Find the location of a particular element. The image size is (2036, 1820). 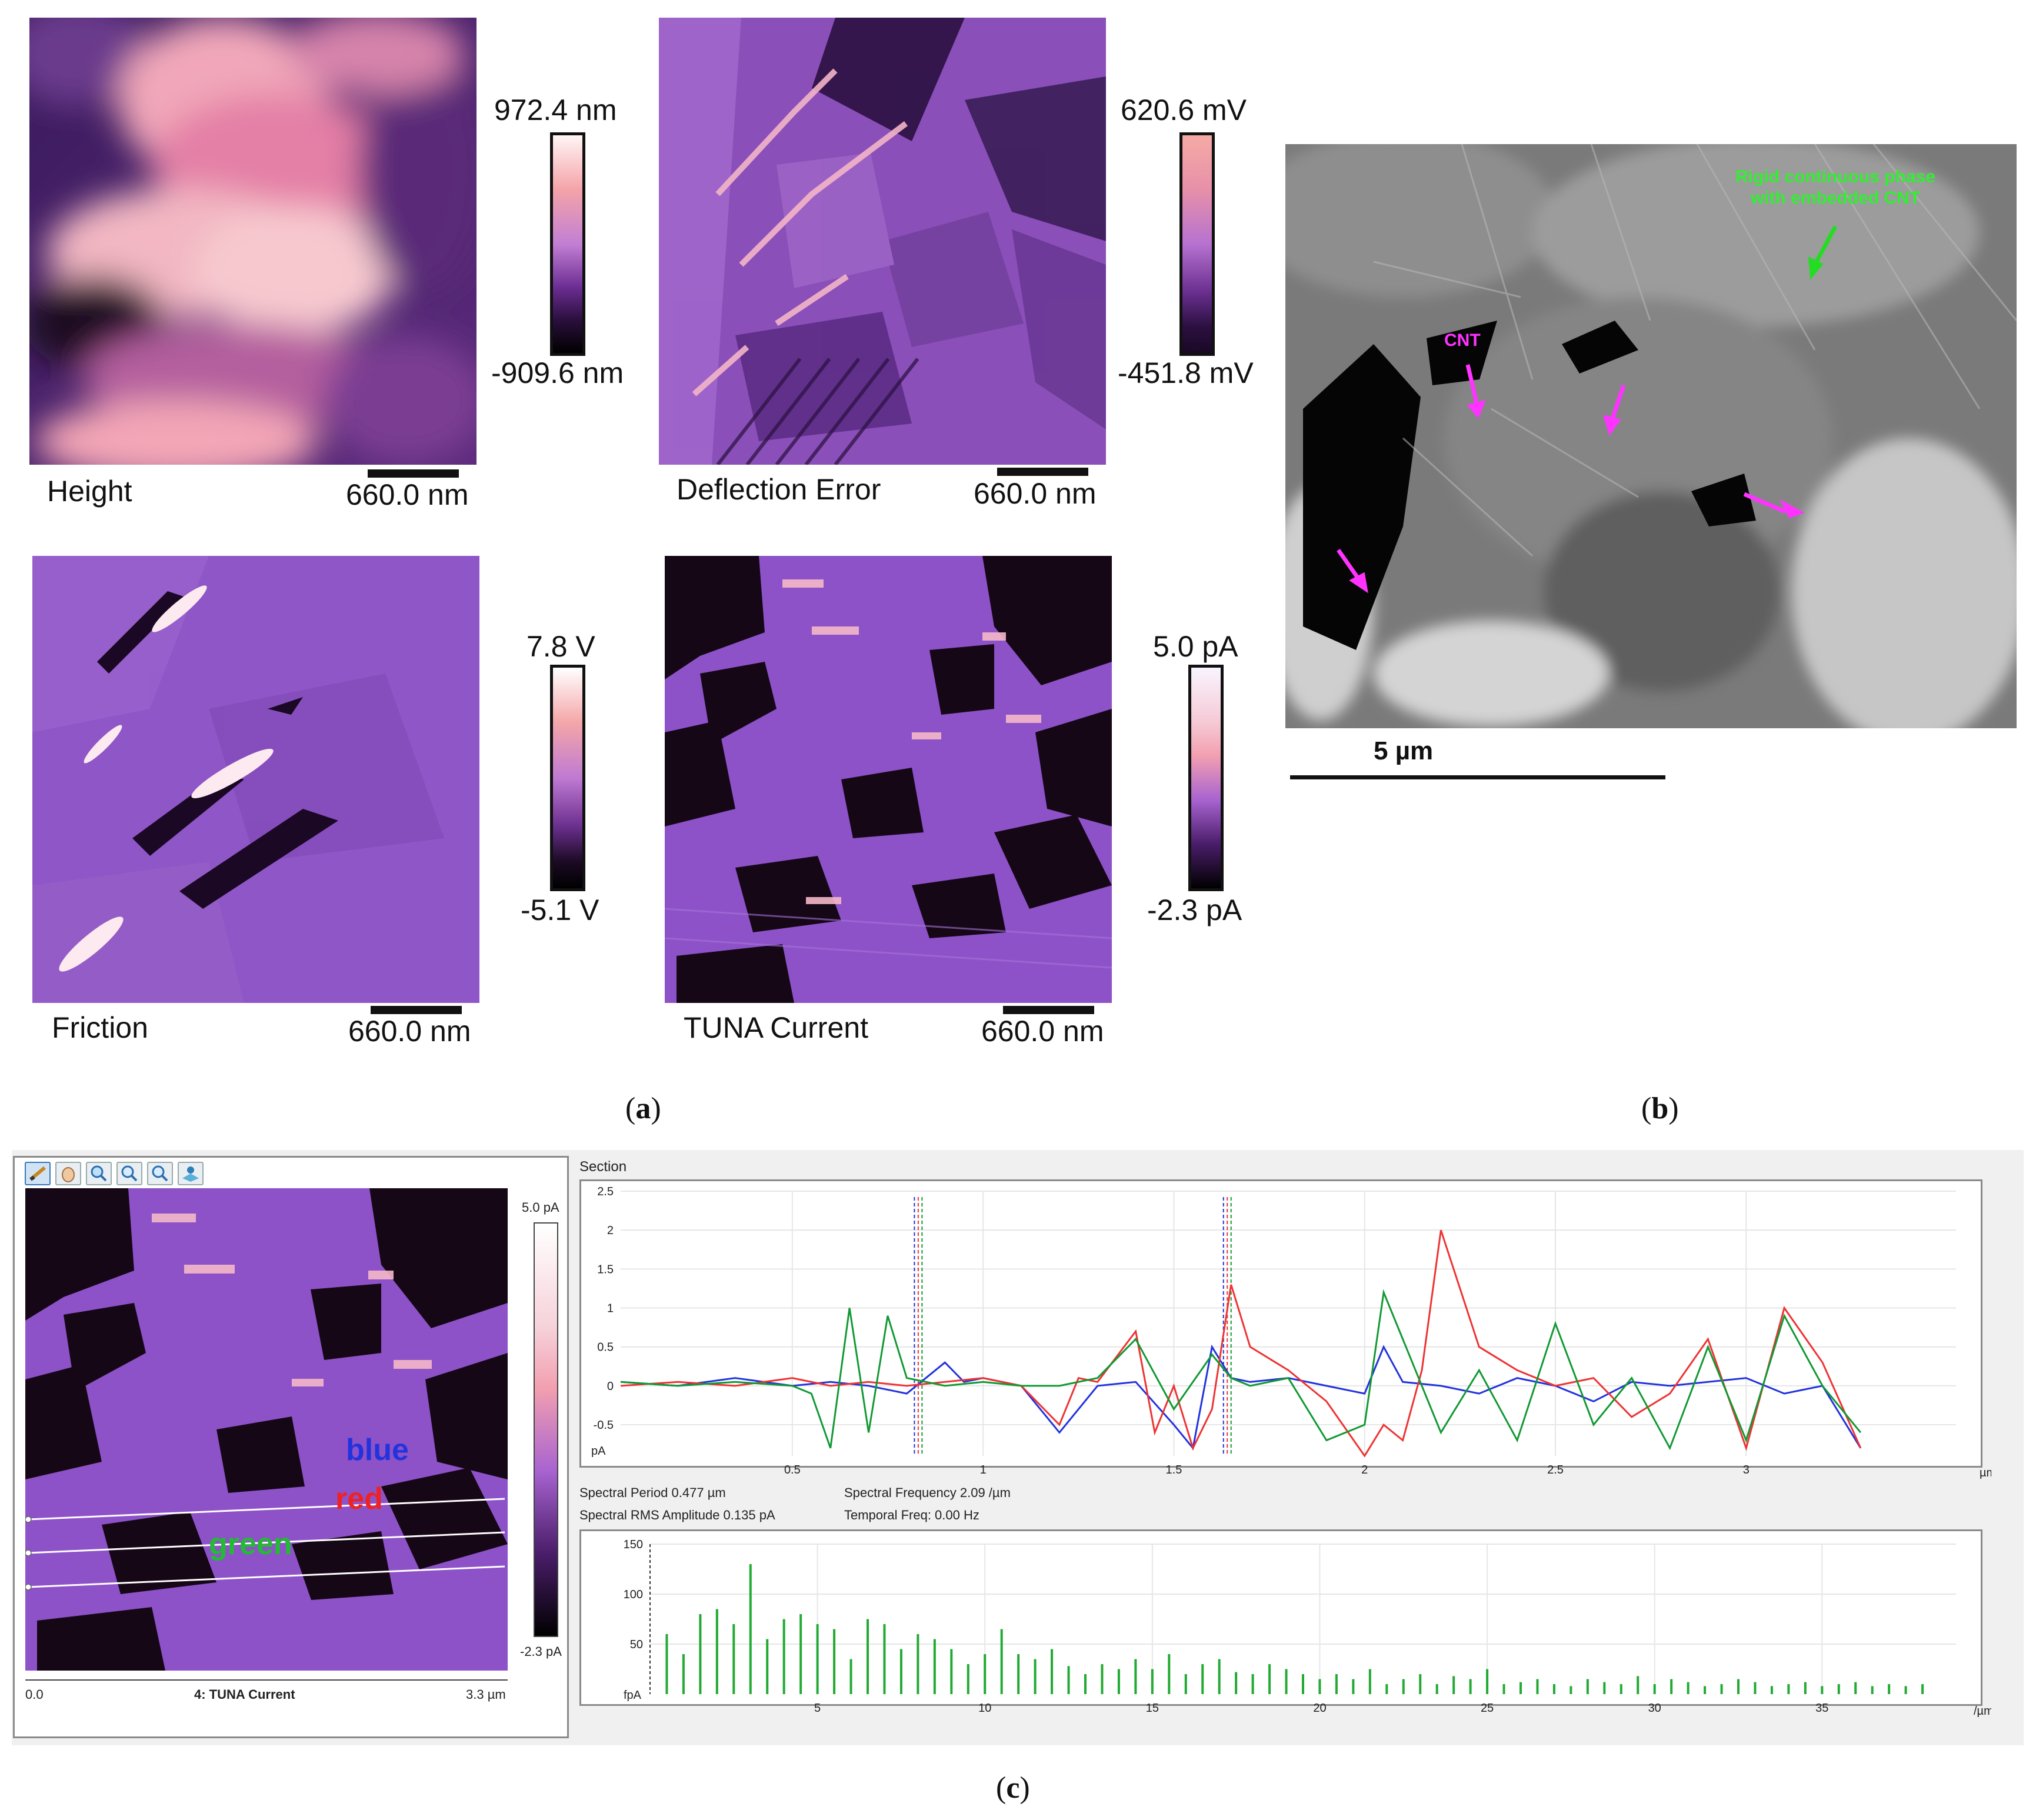

spectrum-y-tick-label: 150 is located at coordinates (633, 1544).